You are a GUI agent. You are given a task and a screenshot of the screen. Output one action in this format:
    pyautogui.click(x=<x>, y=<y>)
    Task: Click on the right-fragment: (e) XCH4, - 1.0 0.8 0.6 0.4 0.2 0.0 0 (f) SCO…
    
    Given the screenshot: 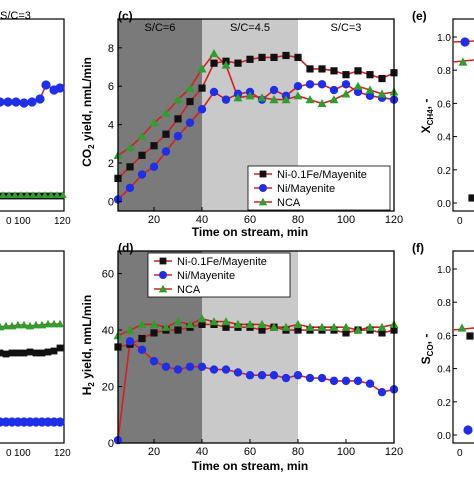 What is the action you would take?
    pyautogui.click(x=443, y=234)
    